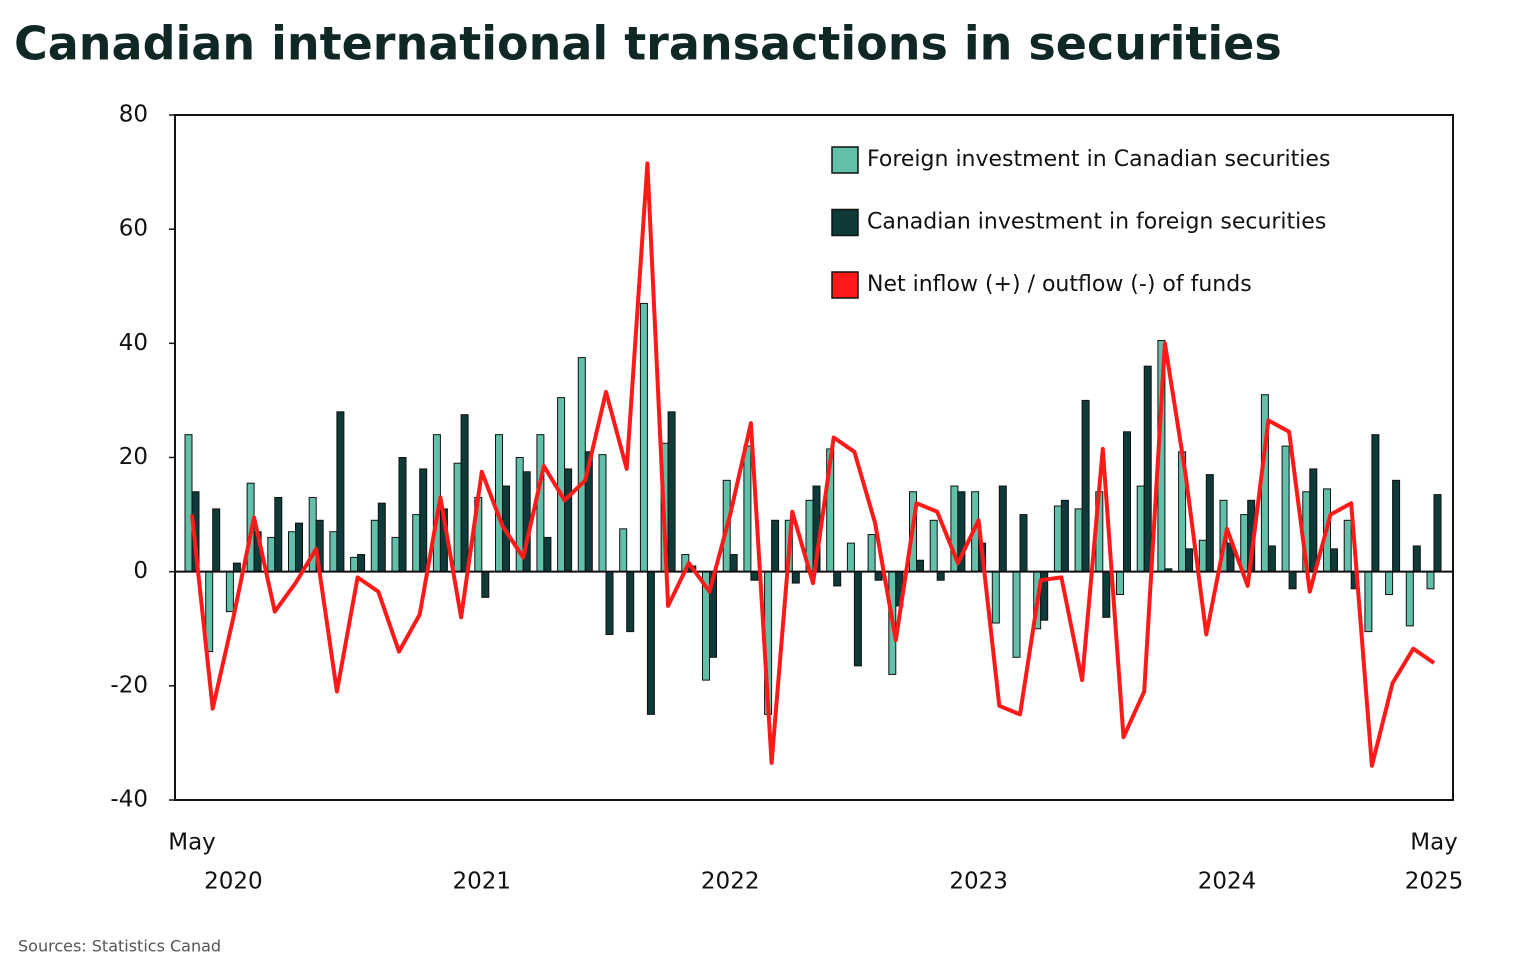 Image resolution: width=1536 pixels, height=979 pixels. What do you see at coordinates (233, 882) in the screenshot?
I see `x-year-label: 2020` at bounding box center [233, 882].